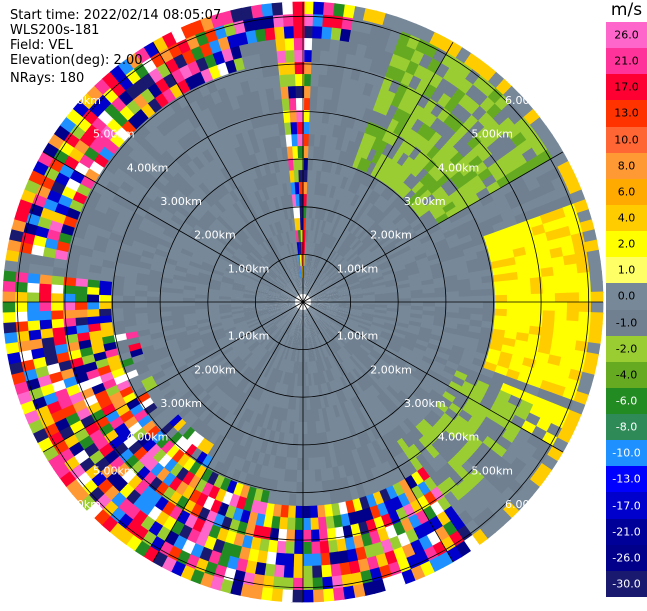 This screenshot has width=647, height=611. Describe the element at coordinates (626, 584) in the screenshot. I see `colorbar-tick-label: -30.0` at that location.